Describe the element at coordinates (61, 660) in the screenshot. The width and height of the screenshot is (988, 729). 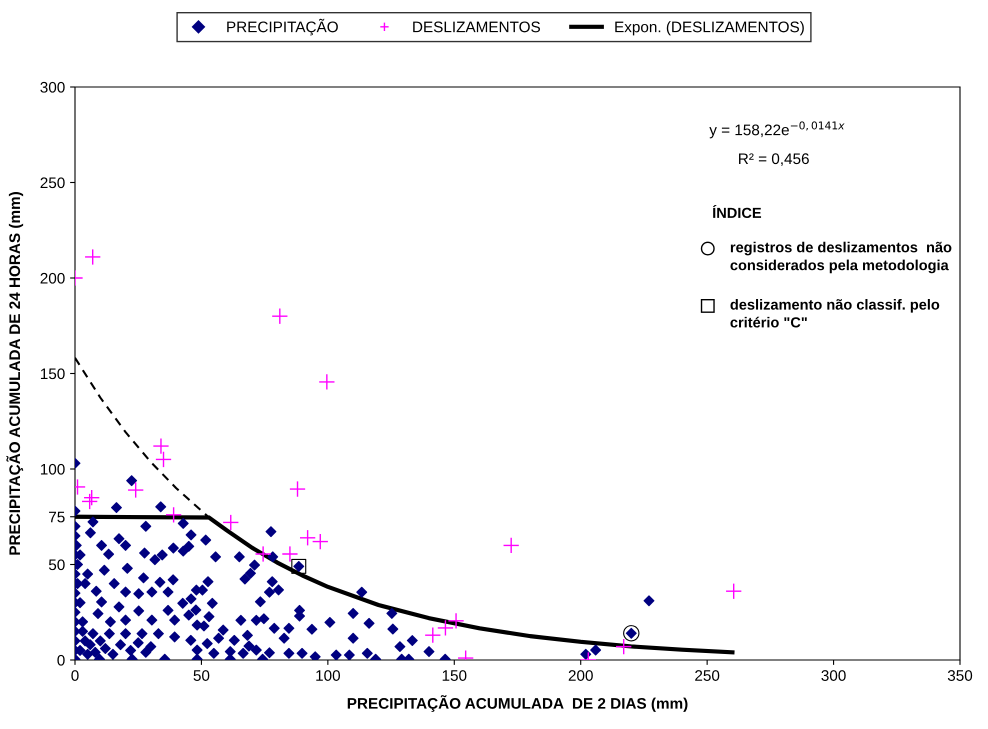
I see `y-tick-label: 0` at that location.